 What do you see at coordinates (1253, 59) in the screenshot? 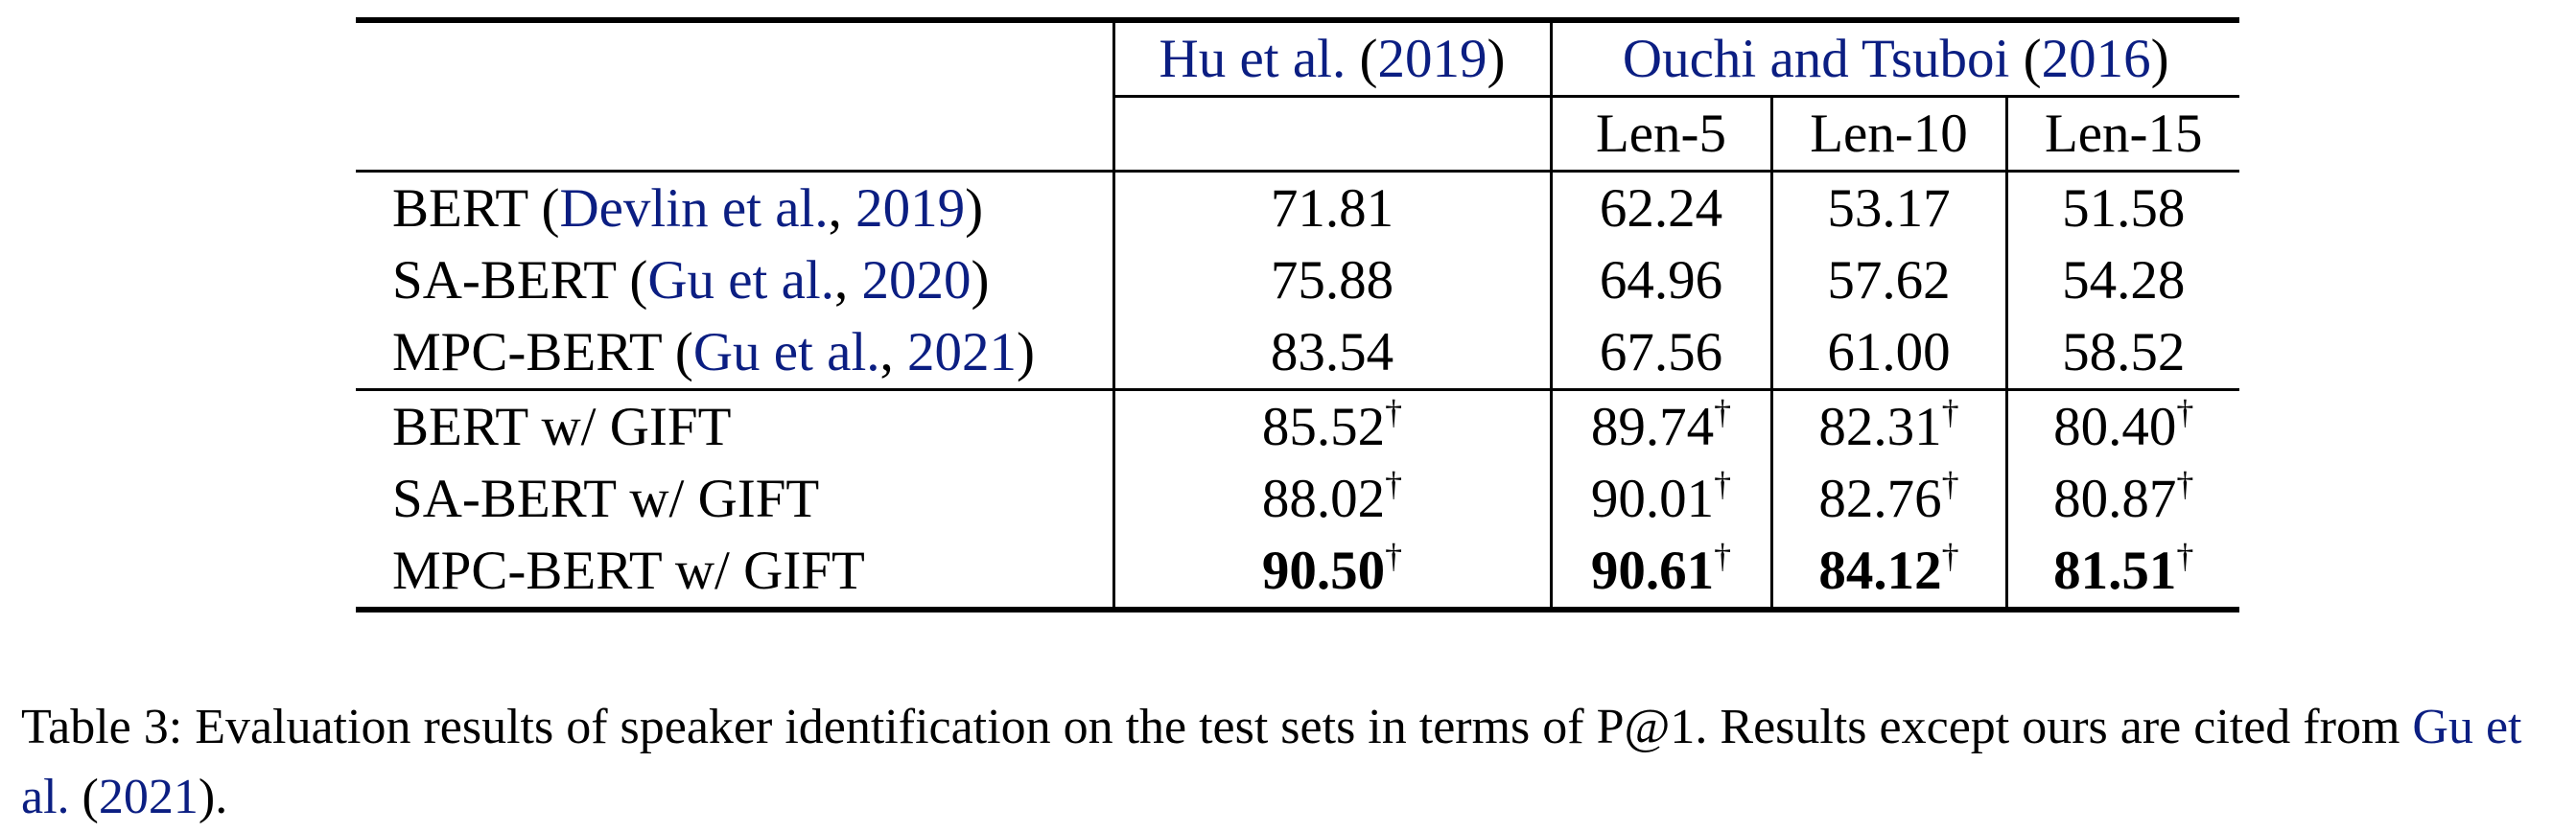
I see `cite-hu-author: Hu et al.` at bounding box center [1253, 59].